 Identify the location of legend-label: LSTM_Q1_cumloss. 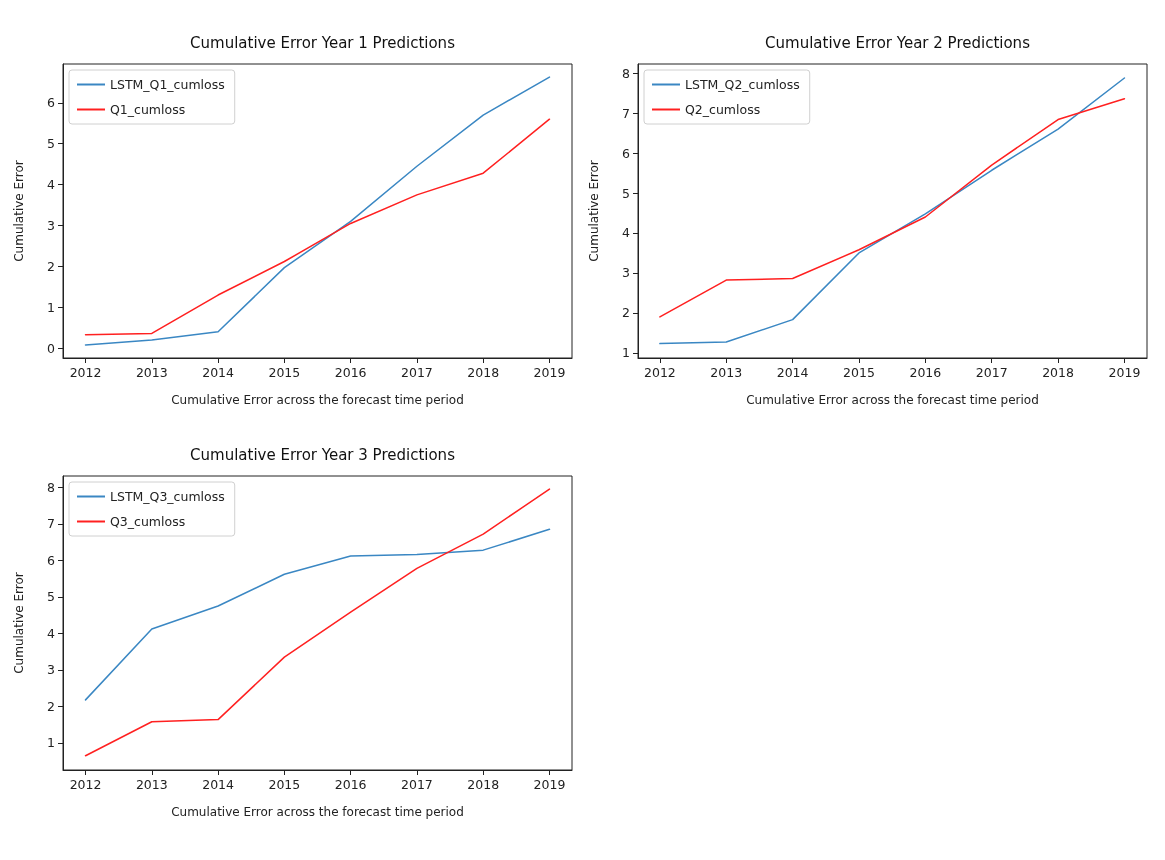
(167, 84).